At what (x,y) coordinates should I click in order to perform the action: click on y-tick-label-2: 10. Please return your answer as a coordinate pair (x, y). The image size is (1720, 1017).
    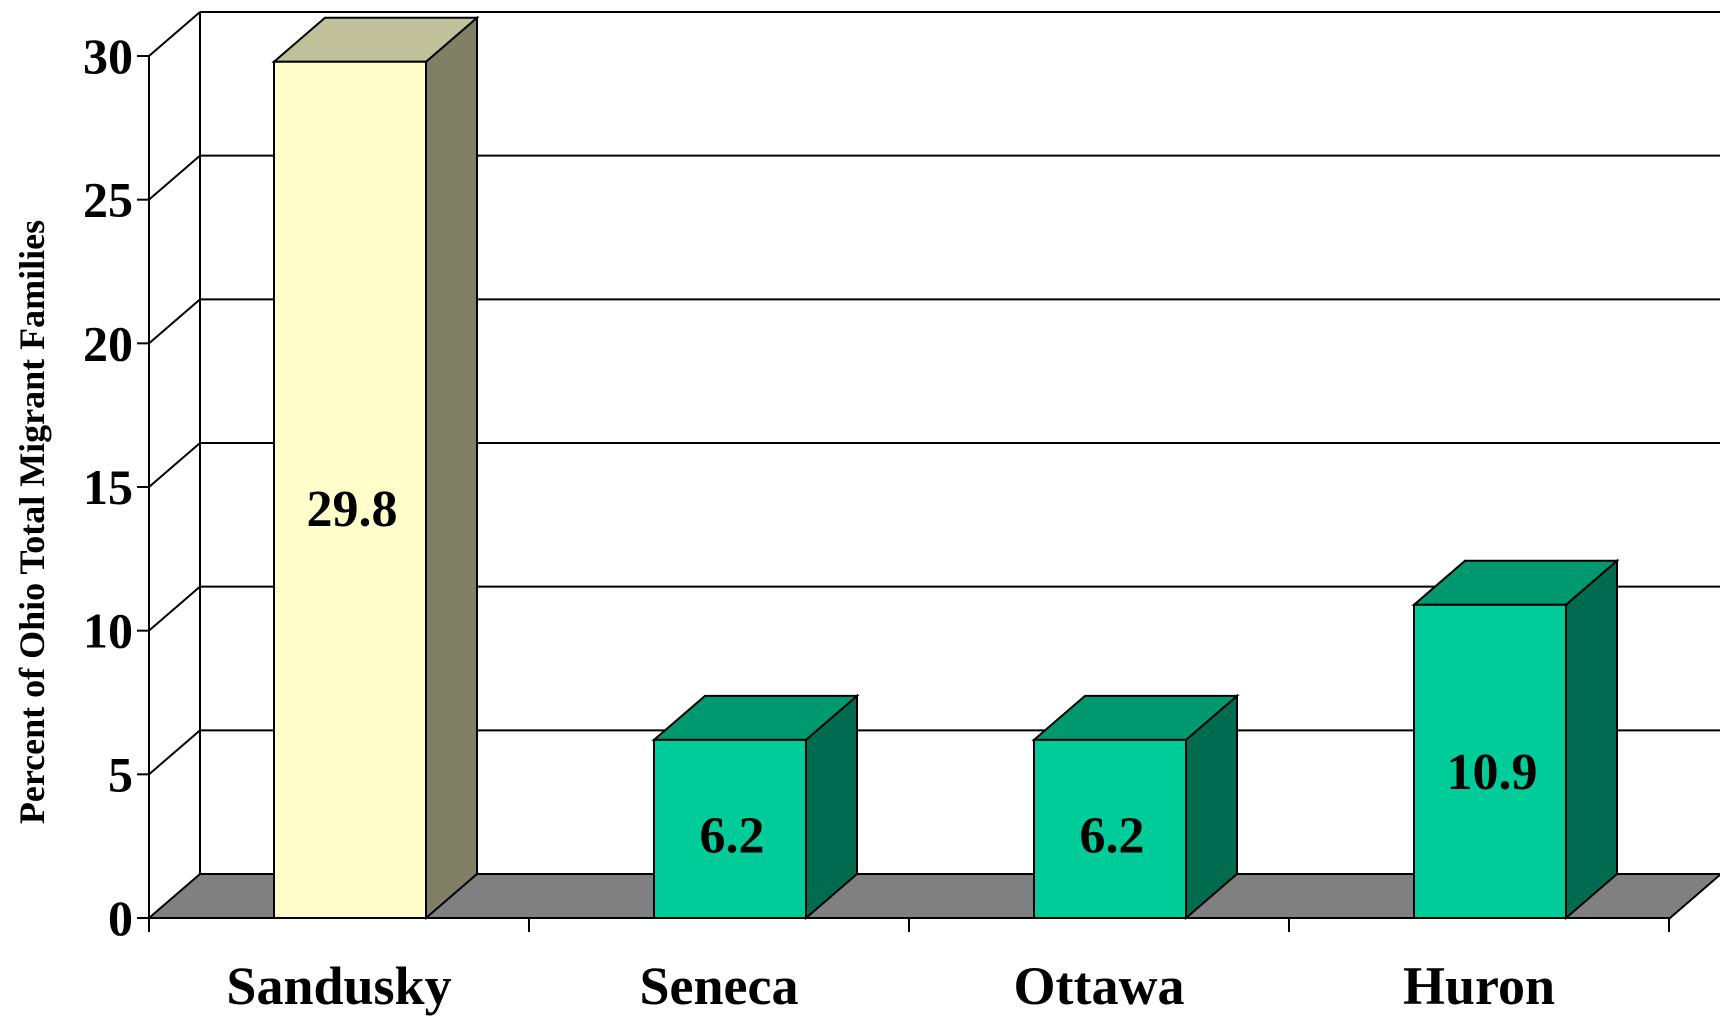
    Looking at the image, I should click on (108, 631).